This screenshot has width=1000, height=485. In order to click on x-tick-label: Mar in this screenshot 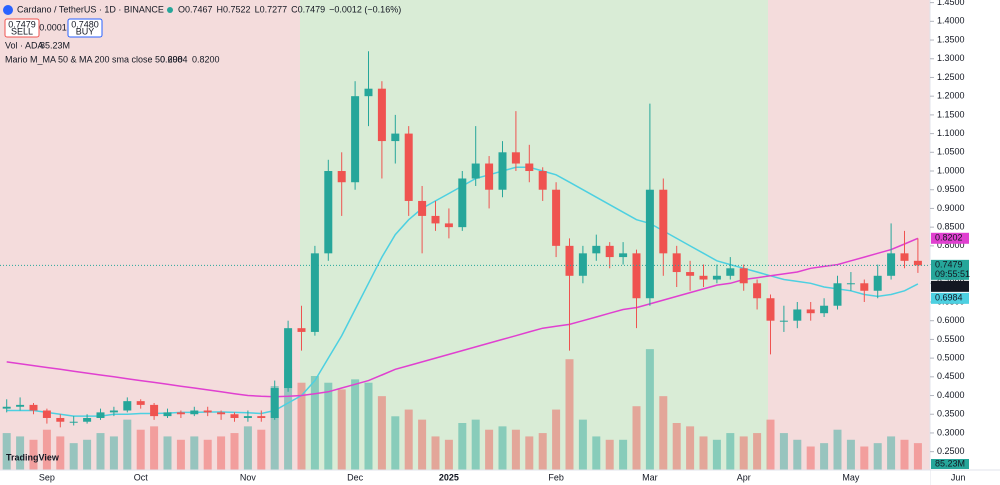, I will do `click(650, 477)`.